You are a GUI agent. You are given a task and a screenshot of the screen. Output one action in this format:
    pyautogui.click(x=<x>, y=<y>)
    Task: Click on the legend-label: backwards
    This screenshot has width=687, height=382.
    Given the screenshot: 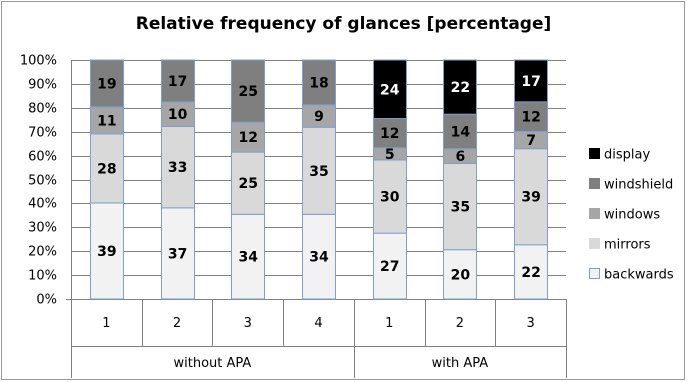 What is the action you would take?
    pyautogui.click(x=639, y=275)
    